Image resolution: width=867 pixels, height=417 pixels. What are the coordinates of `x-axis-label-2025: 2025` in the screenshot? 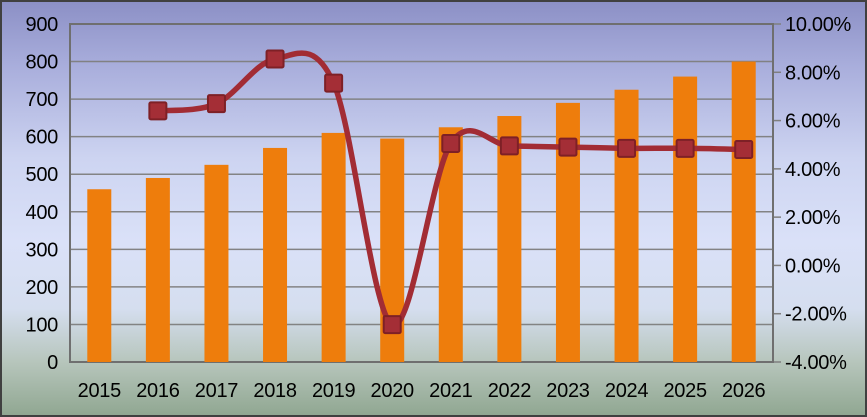 It's located at (684, 391).